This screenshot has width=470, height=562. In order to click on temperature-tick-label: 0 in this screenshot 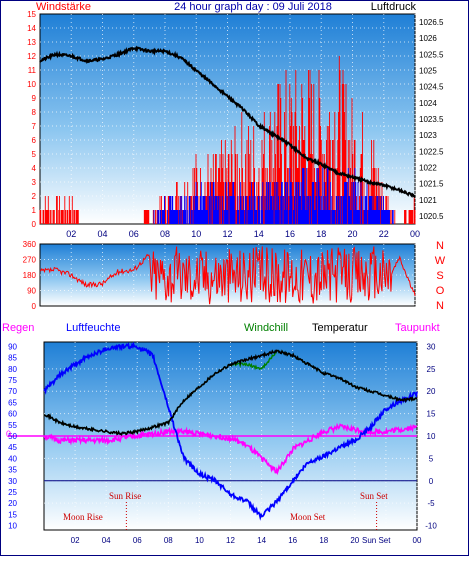, I will do `click(431, 481)`.